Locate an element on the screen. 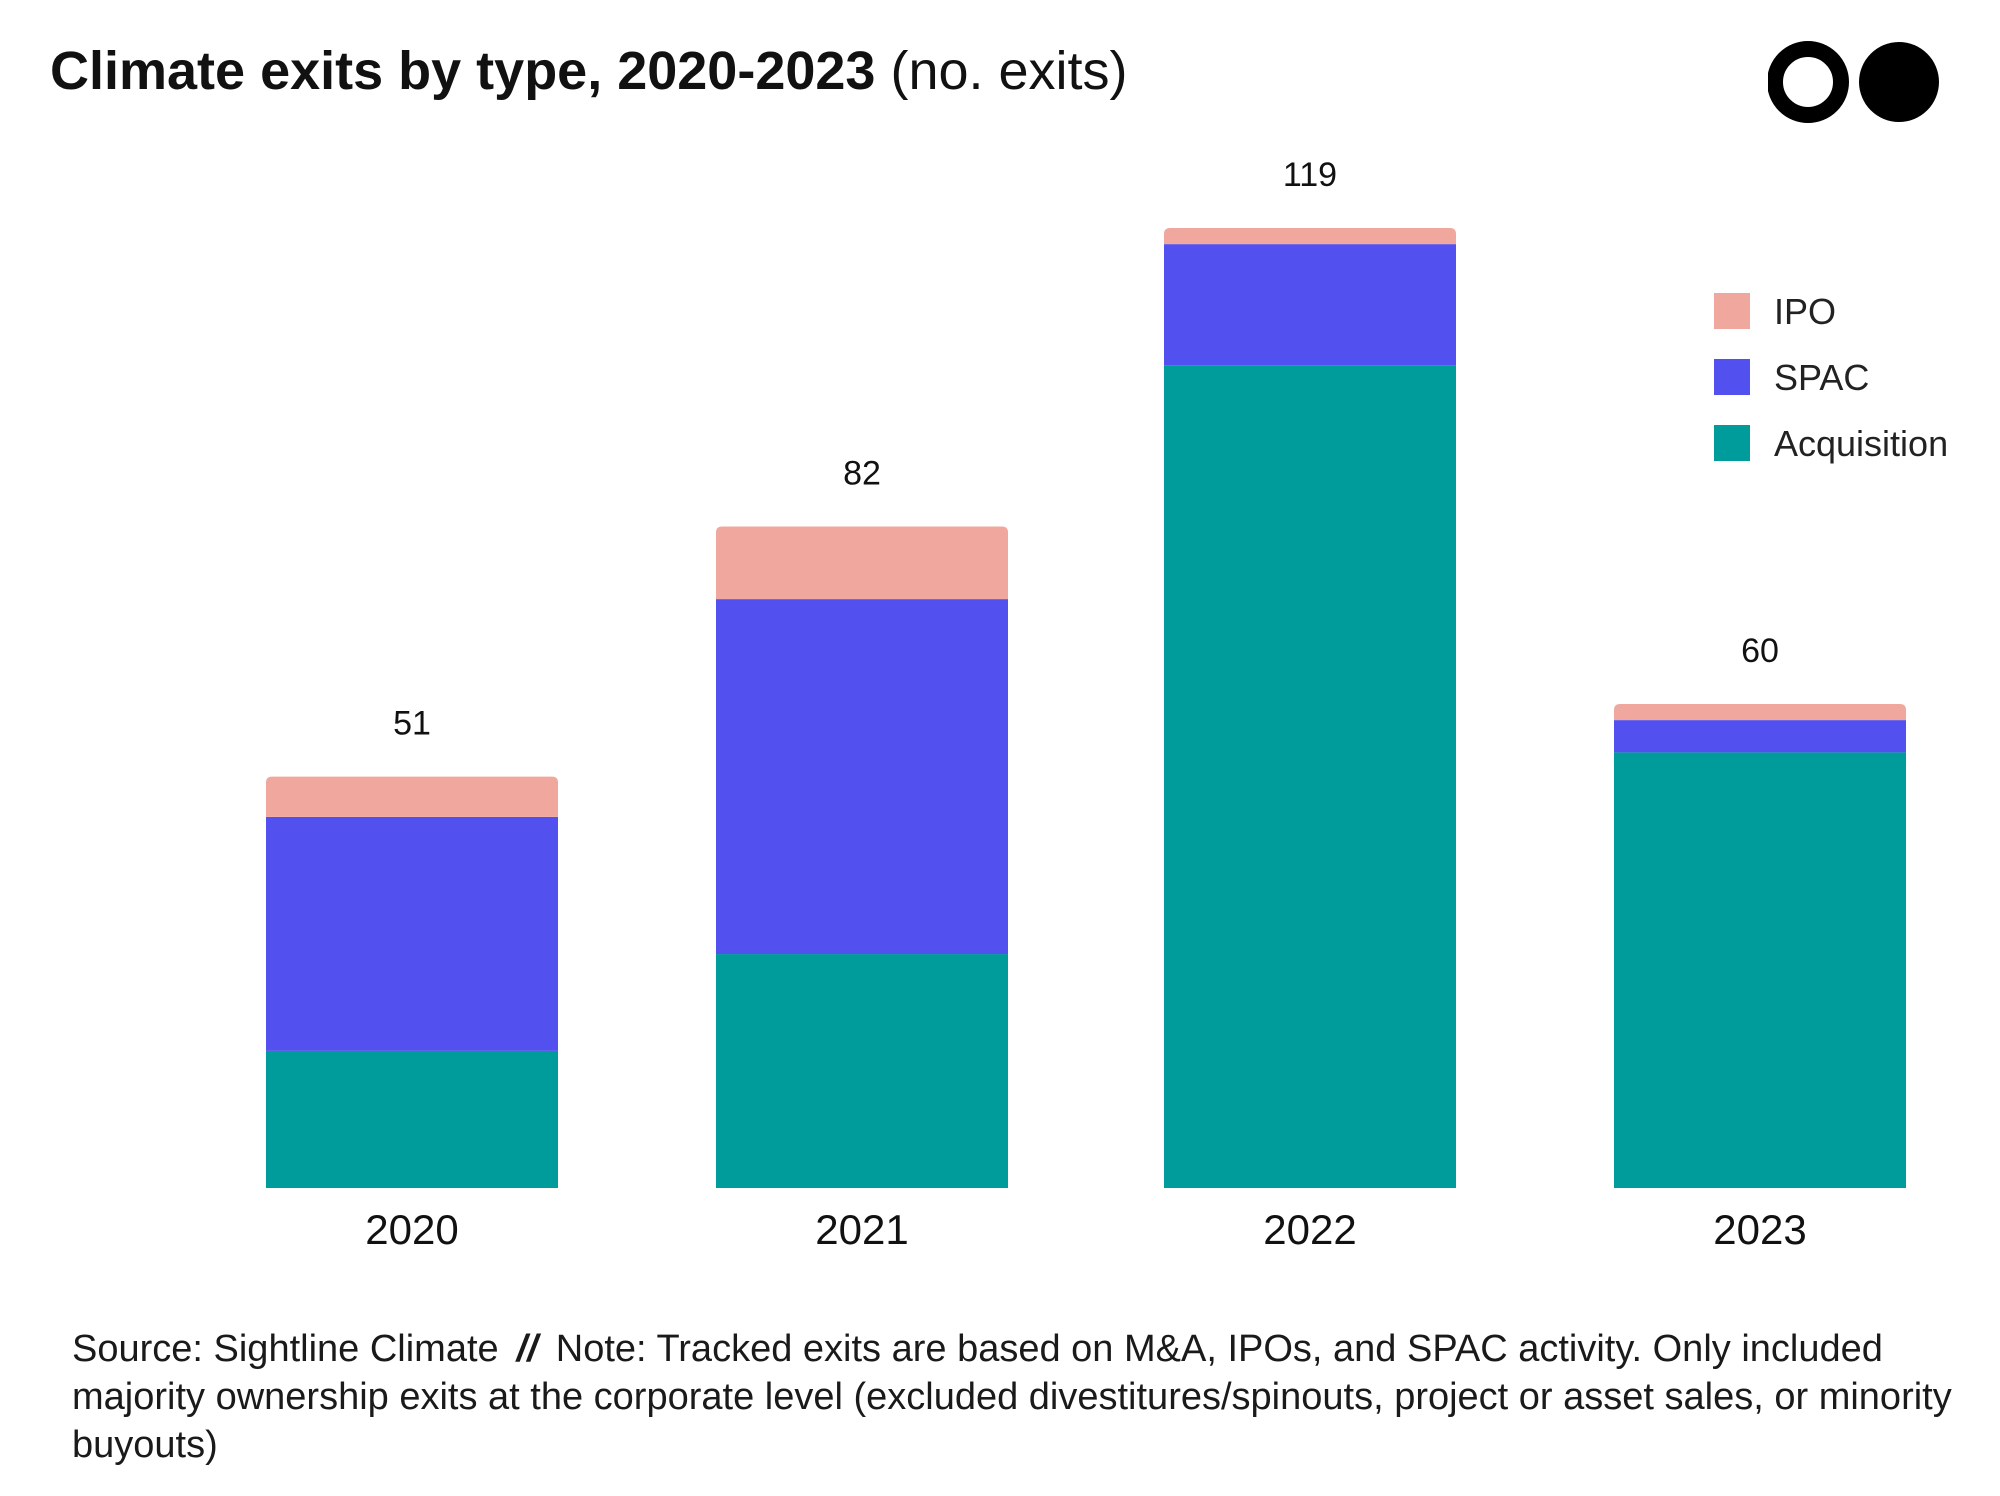  legend-label-acquisition: Acquisition is located at coordinates (1861, 443).